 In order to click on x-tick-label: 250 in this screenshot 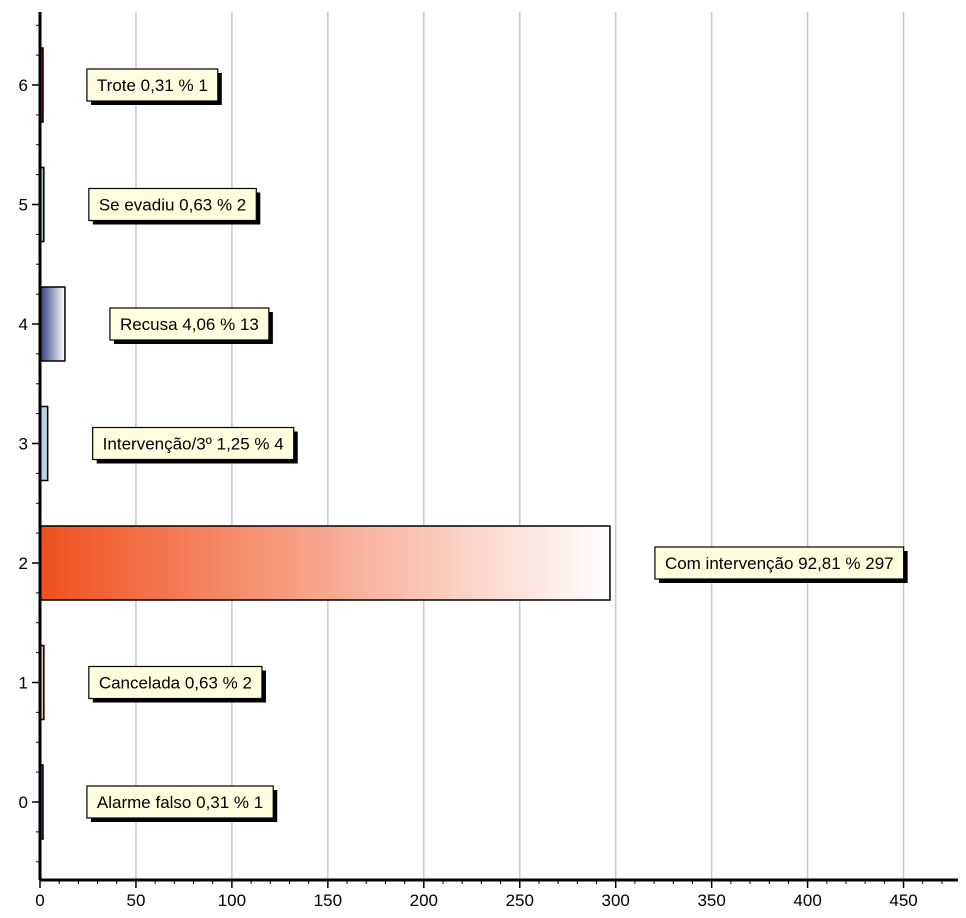, I will do `click(520, 900)`.